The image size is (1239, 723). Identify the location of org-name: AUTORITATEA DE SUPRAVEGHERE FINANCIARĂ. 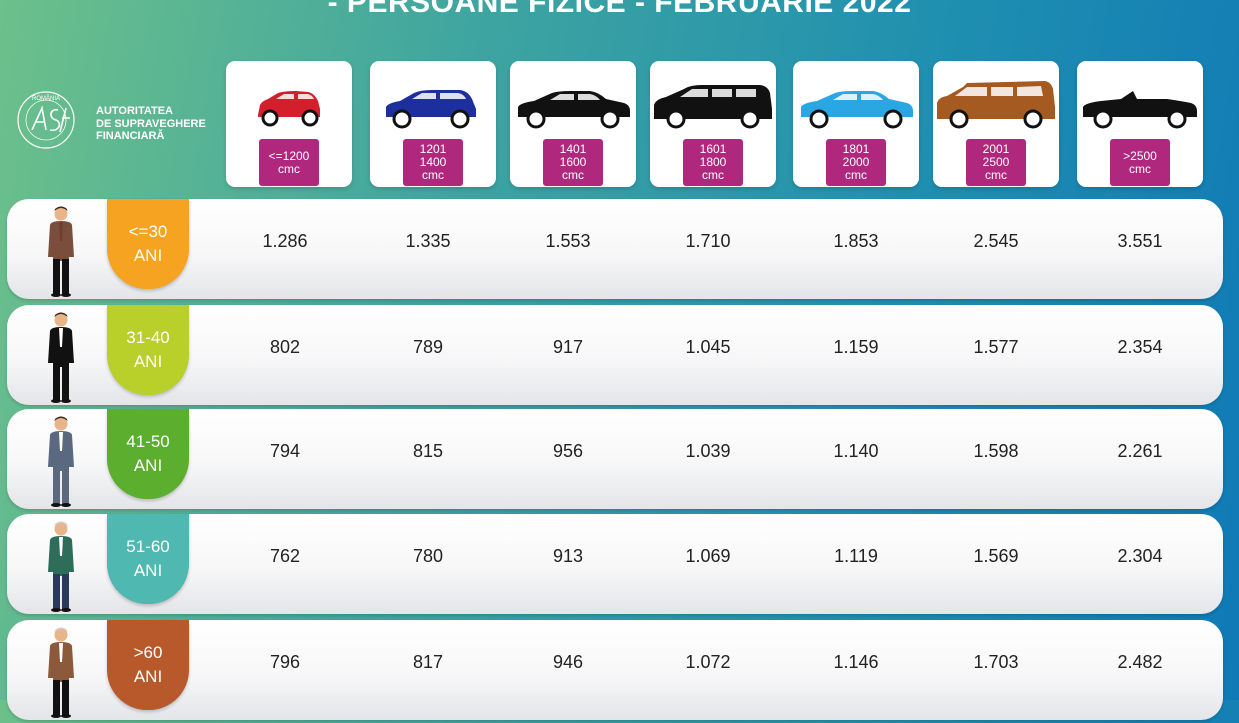
(151, 124).